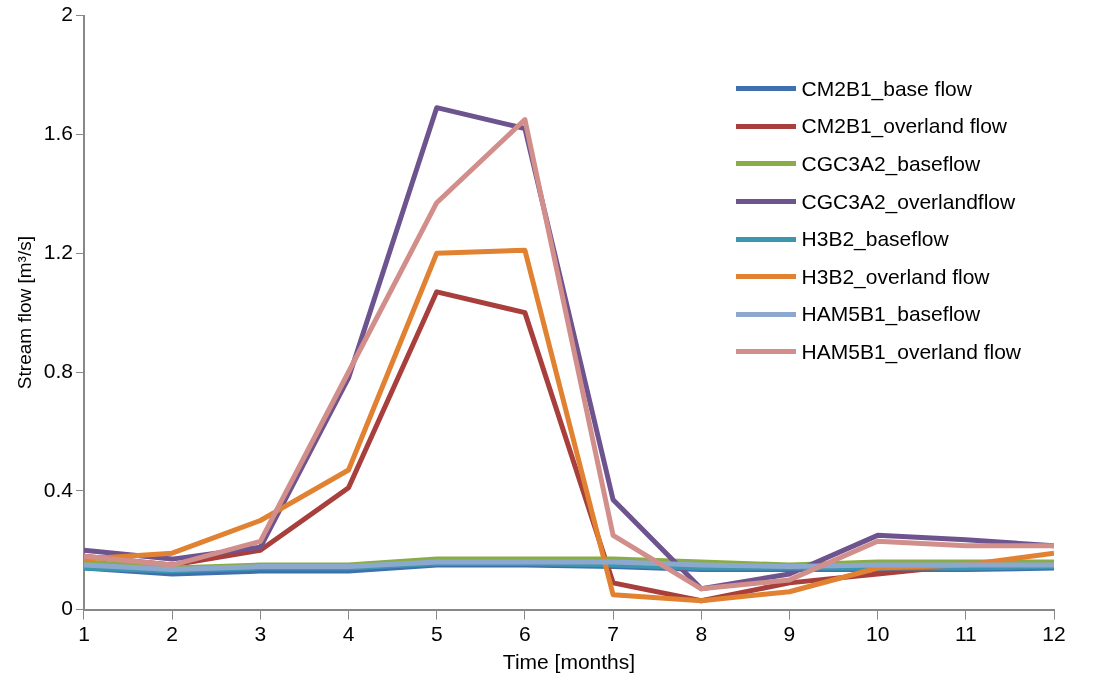  I want to click on legend-label: CM2B1_base flow, so click(886, 88).